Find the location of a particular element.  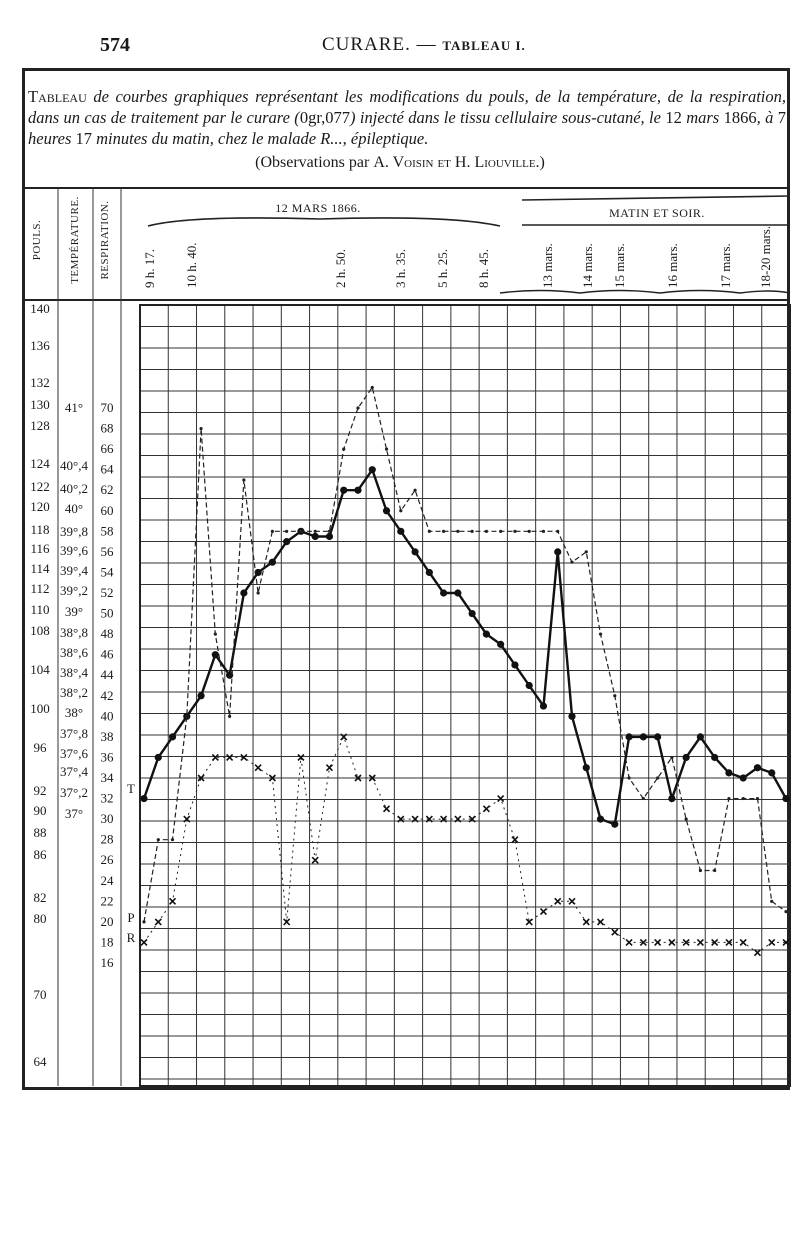

time-label: 8 h. 45. is located at coordinates (483, 268).